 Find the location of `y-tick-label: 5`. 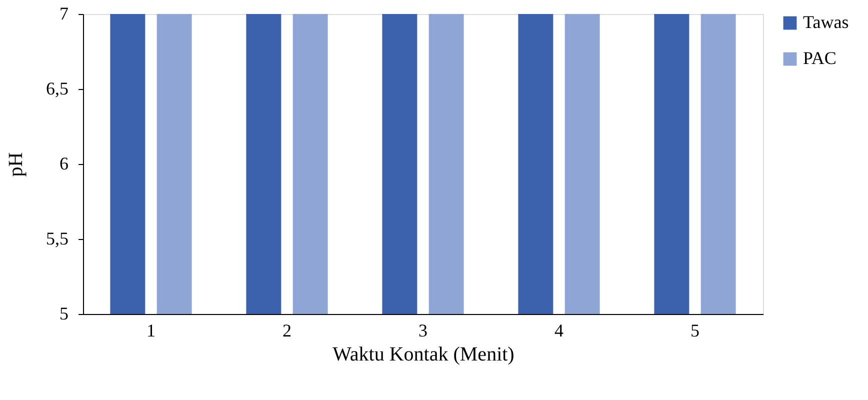

y-tick-label: 5 is located at coordinates (64, 314).